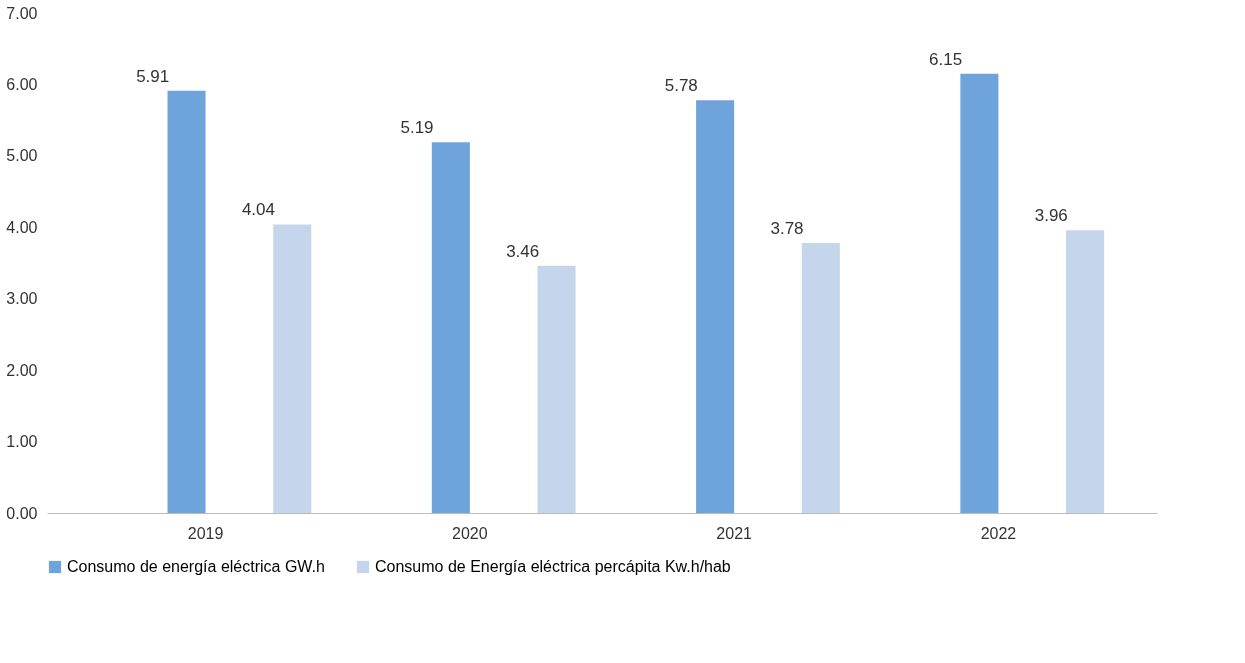 This screenshot has width=1245, height=663. I want to click on x-tick-label: 2021, so click(734, 533).